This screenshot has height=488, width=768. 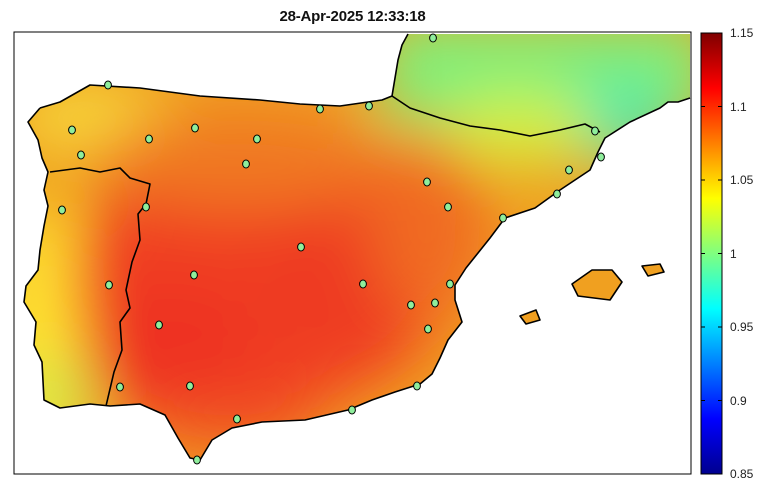 I want to click on colorbar-tick-label: 0.85, so click(x=742, y=474).